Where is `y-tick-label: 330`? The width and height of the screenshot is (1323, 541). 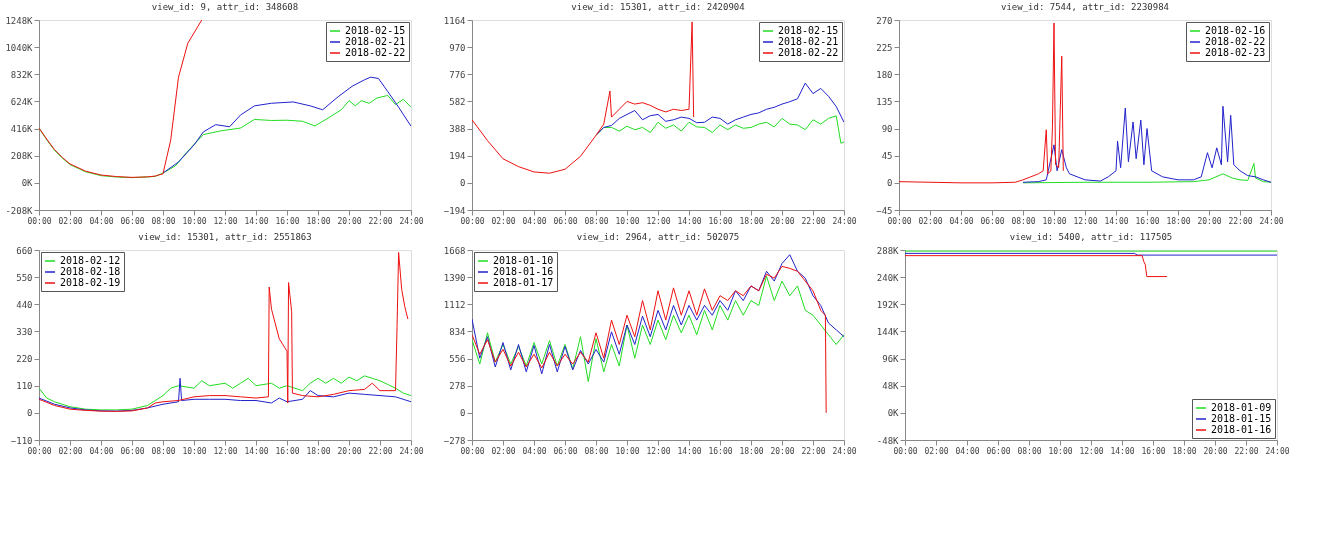
y-tick-label: 330 is located at coordinates (24, 331).